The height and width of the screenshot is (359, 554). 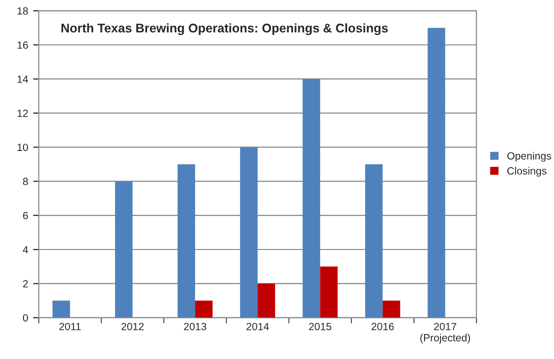 I want to click on y-tick-label: 2, so click(x=25, y=284).